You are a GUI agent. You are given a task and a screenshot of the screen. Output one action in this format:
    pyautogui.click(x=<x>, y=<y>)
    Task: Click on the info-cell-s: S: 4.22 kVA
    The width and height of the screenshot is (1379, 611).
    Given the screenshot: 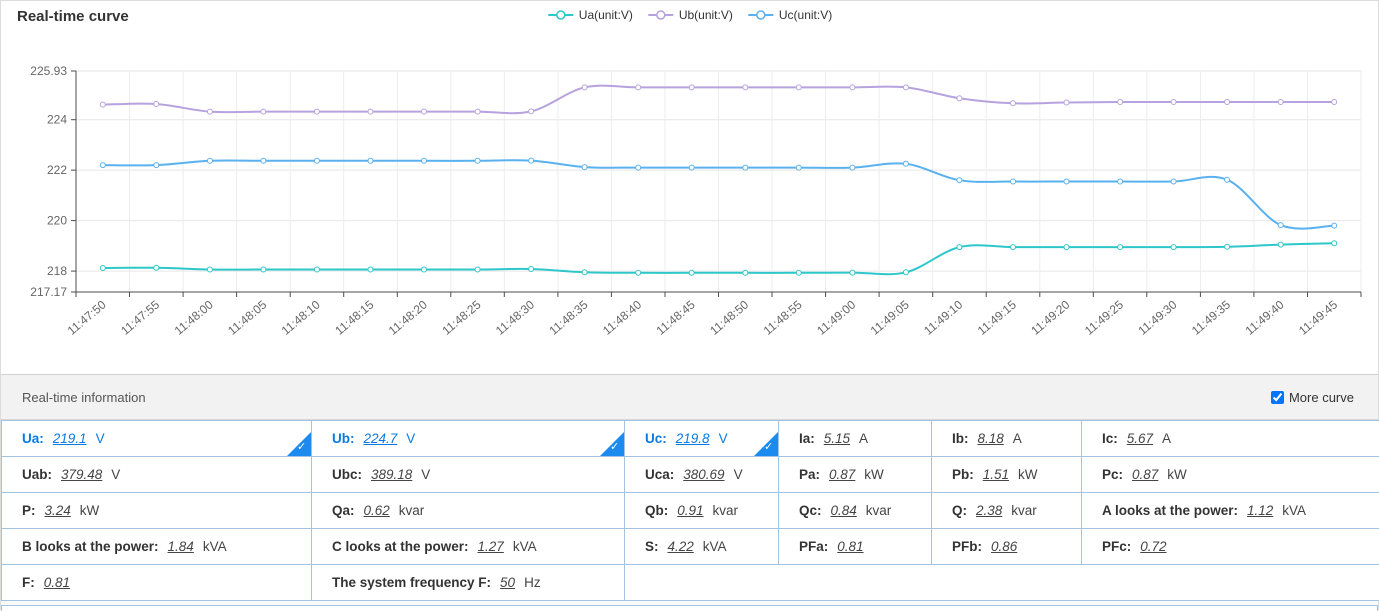 What is the action you would take?
    pyautogui.click(x=702, y=547)
    